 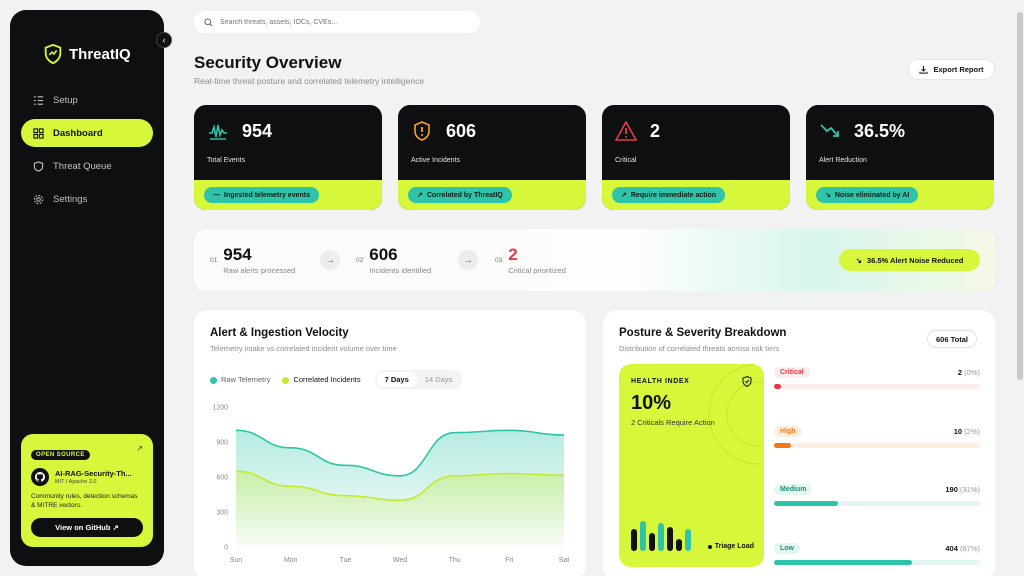 I want to click on legend-item-raw: Raw Telemetry, so click(x=240, y=379).